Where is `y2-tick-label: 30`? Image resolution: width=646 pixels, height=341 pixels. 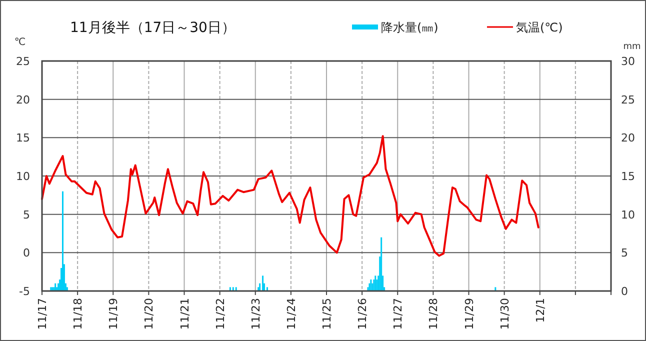 y2-tick-label: 30 is located at coordinates (628, 61).